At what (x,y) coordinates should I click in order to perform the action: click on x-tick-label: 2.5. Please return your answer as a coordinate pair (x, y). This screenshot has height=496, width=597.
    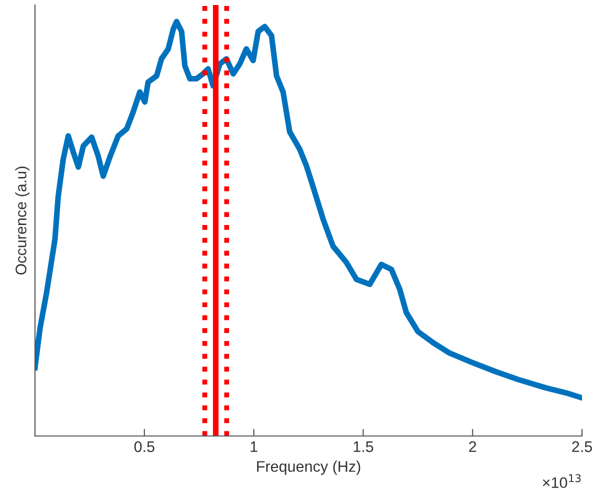
    Looking at the image, I should click on (582, 446).